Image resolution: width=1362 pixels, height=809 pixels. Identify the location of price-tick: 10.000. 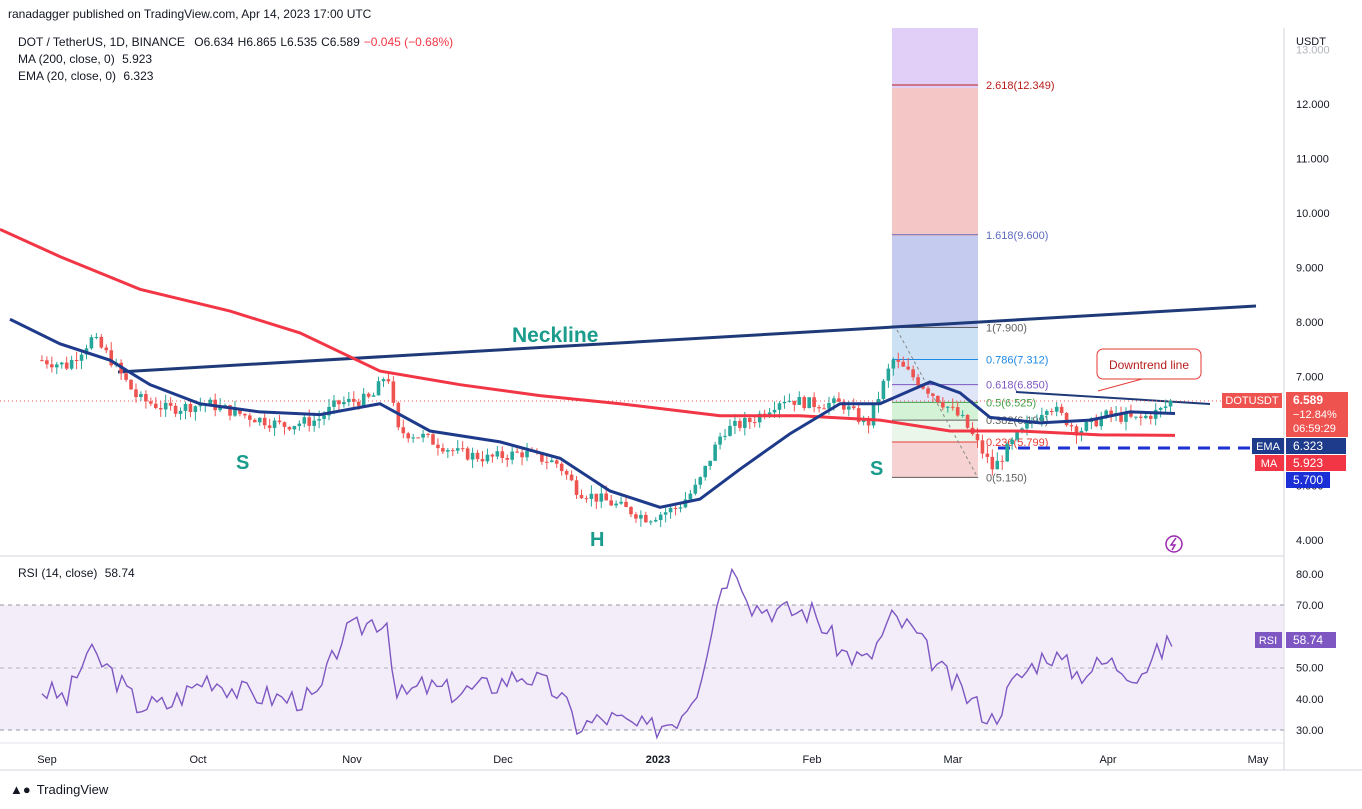
(1313, 214).